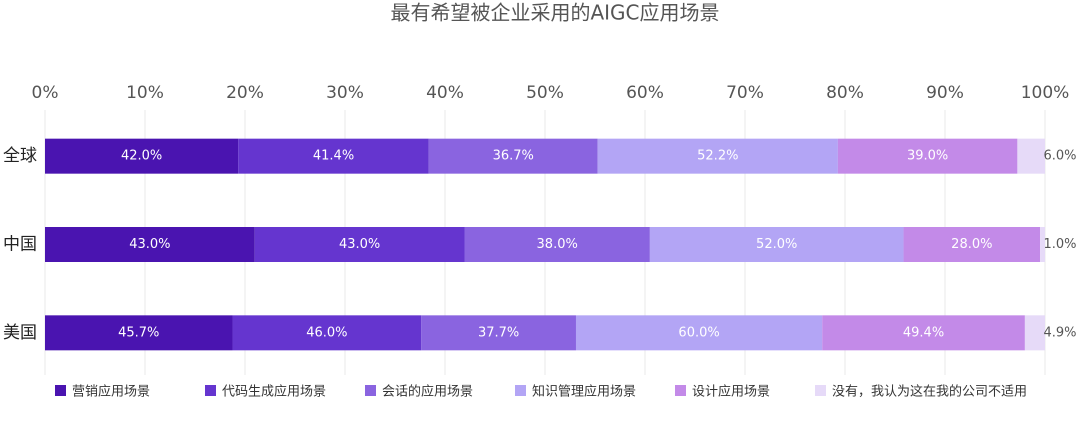  What do you see at coordinates (929, 392) in the screenshot?
I see `legend-label: 没有，我认为这在我的公司不适用` at bounding box center [929, 392].